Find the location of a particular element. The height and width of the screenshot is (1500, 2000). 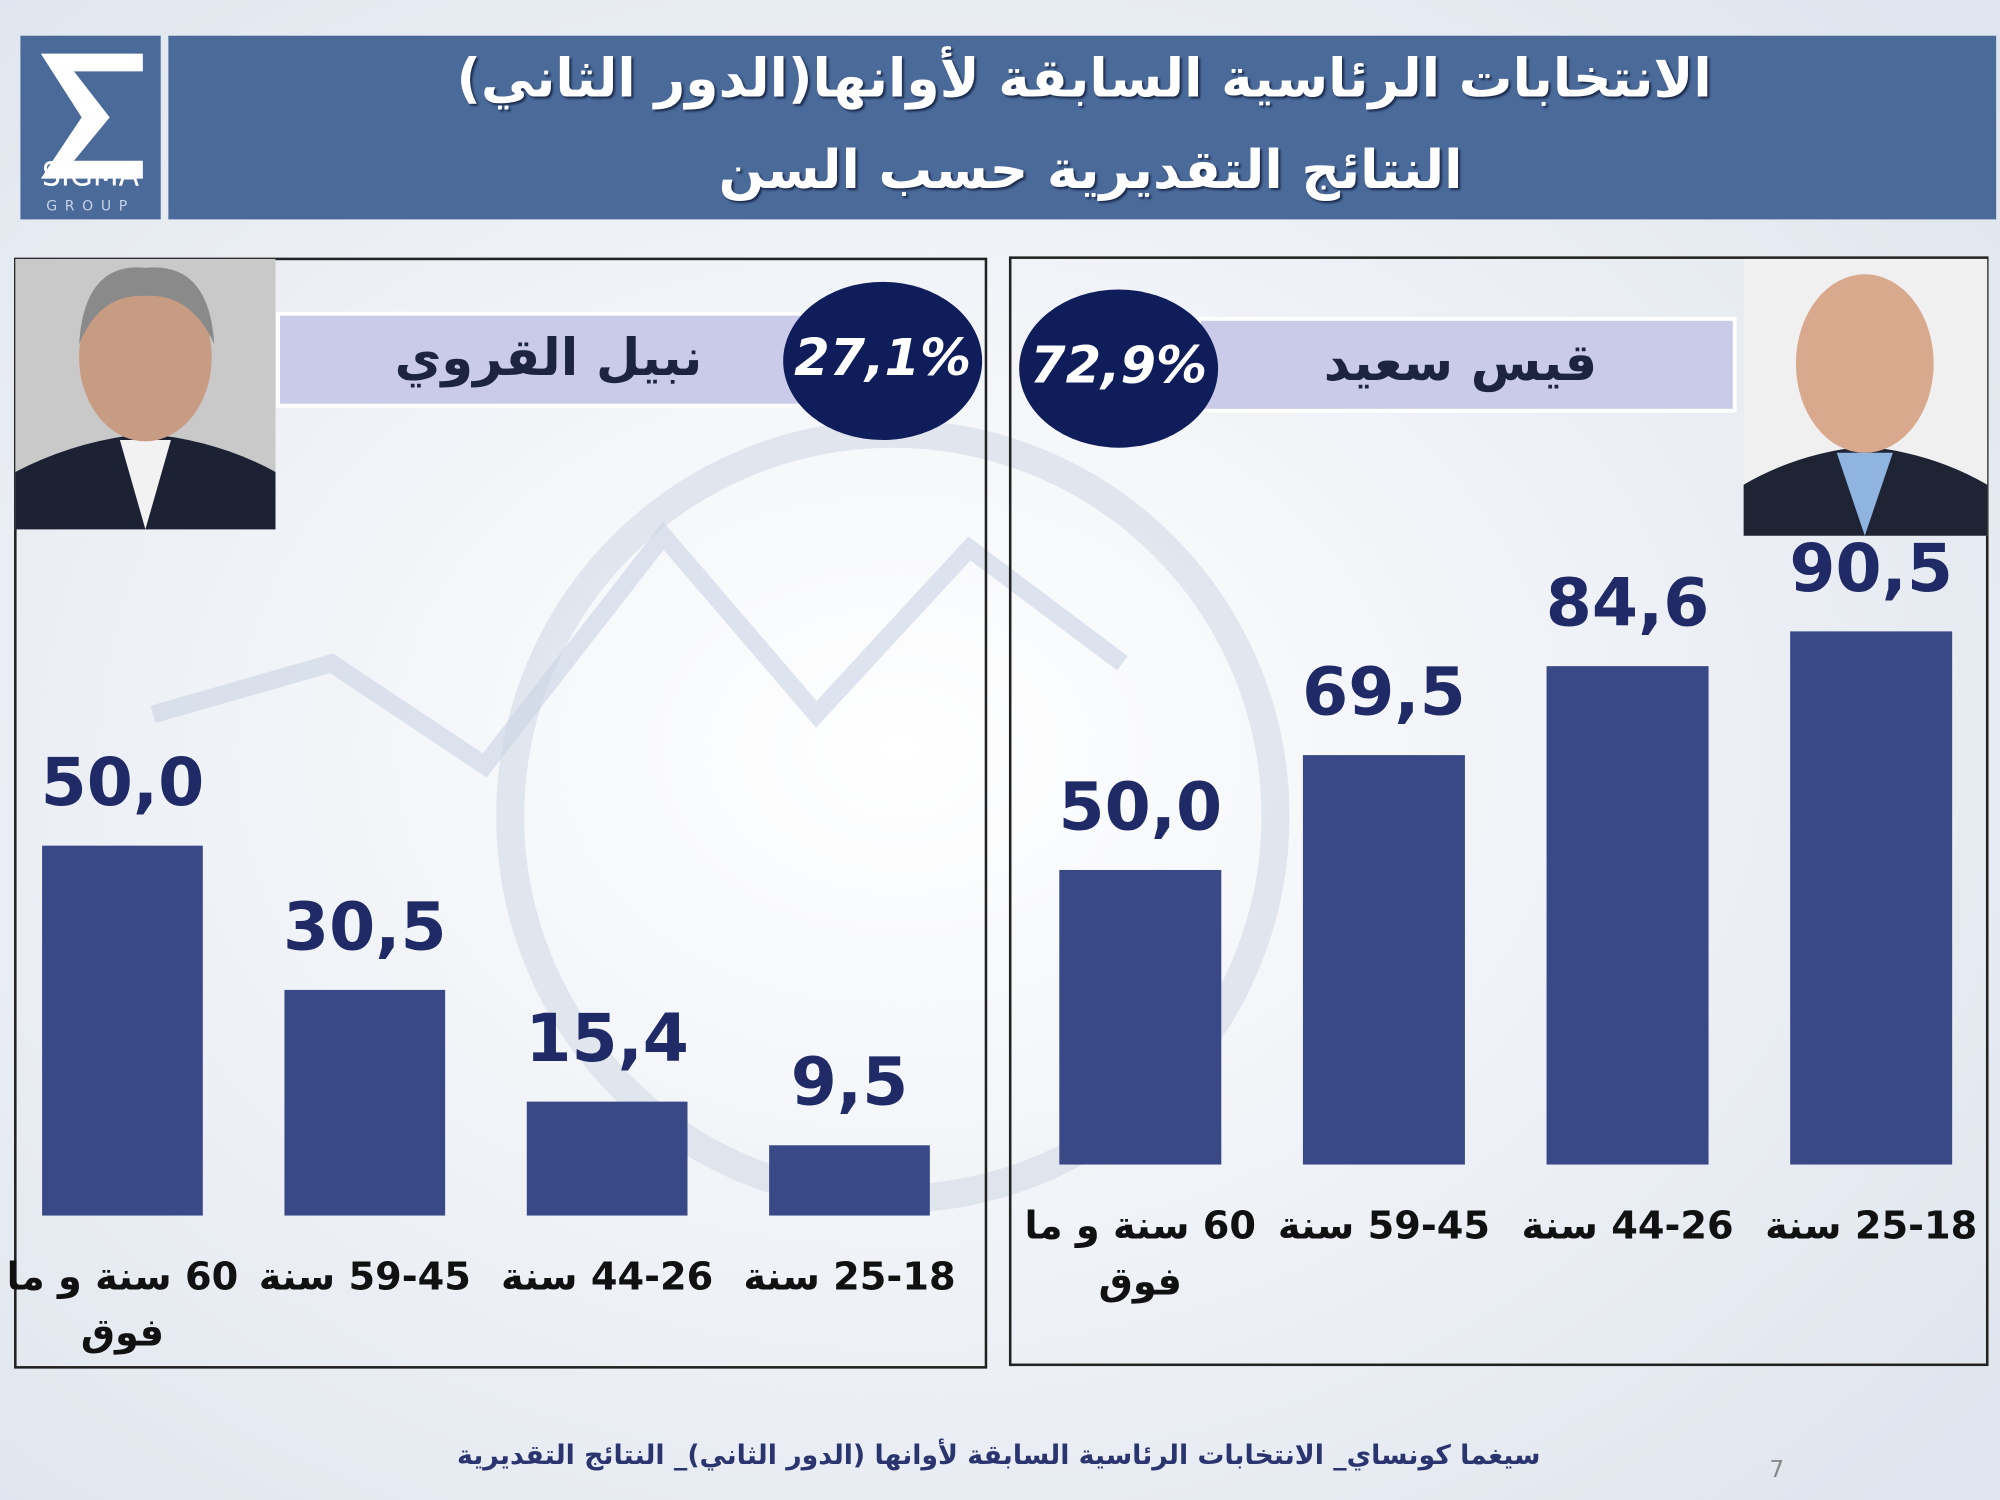

total-label: 72,9% is located at coordinates (1118, 366).